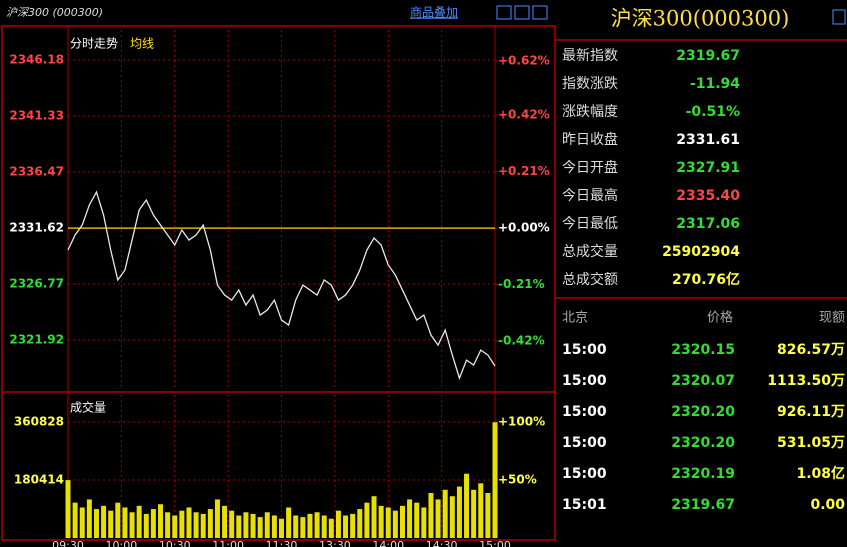 The image size is (847, 547). What do you see at coordinates (36, 340) in the screenshot?
I see `y-tick-label: 2321.92` at bounding box center [36, 340].